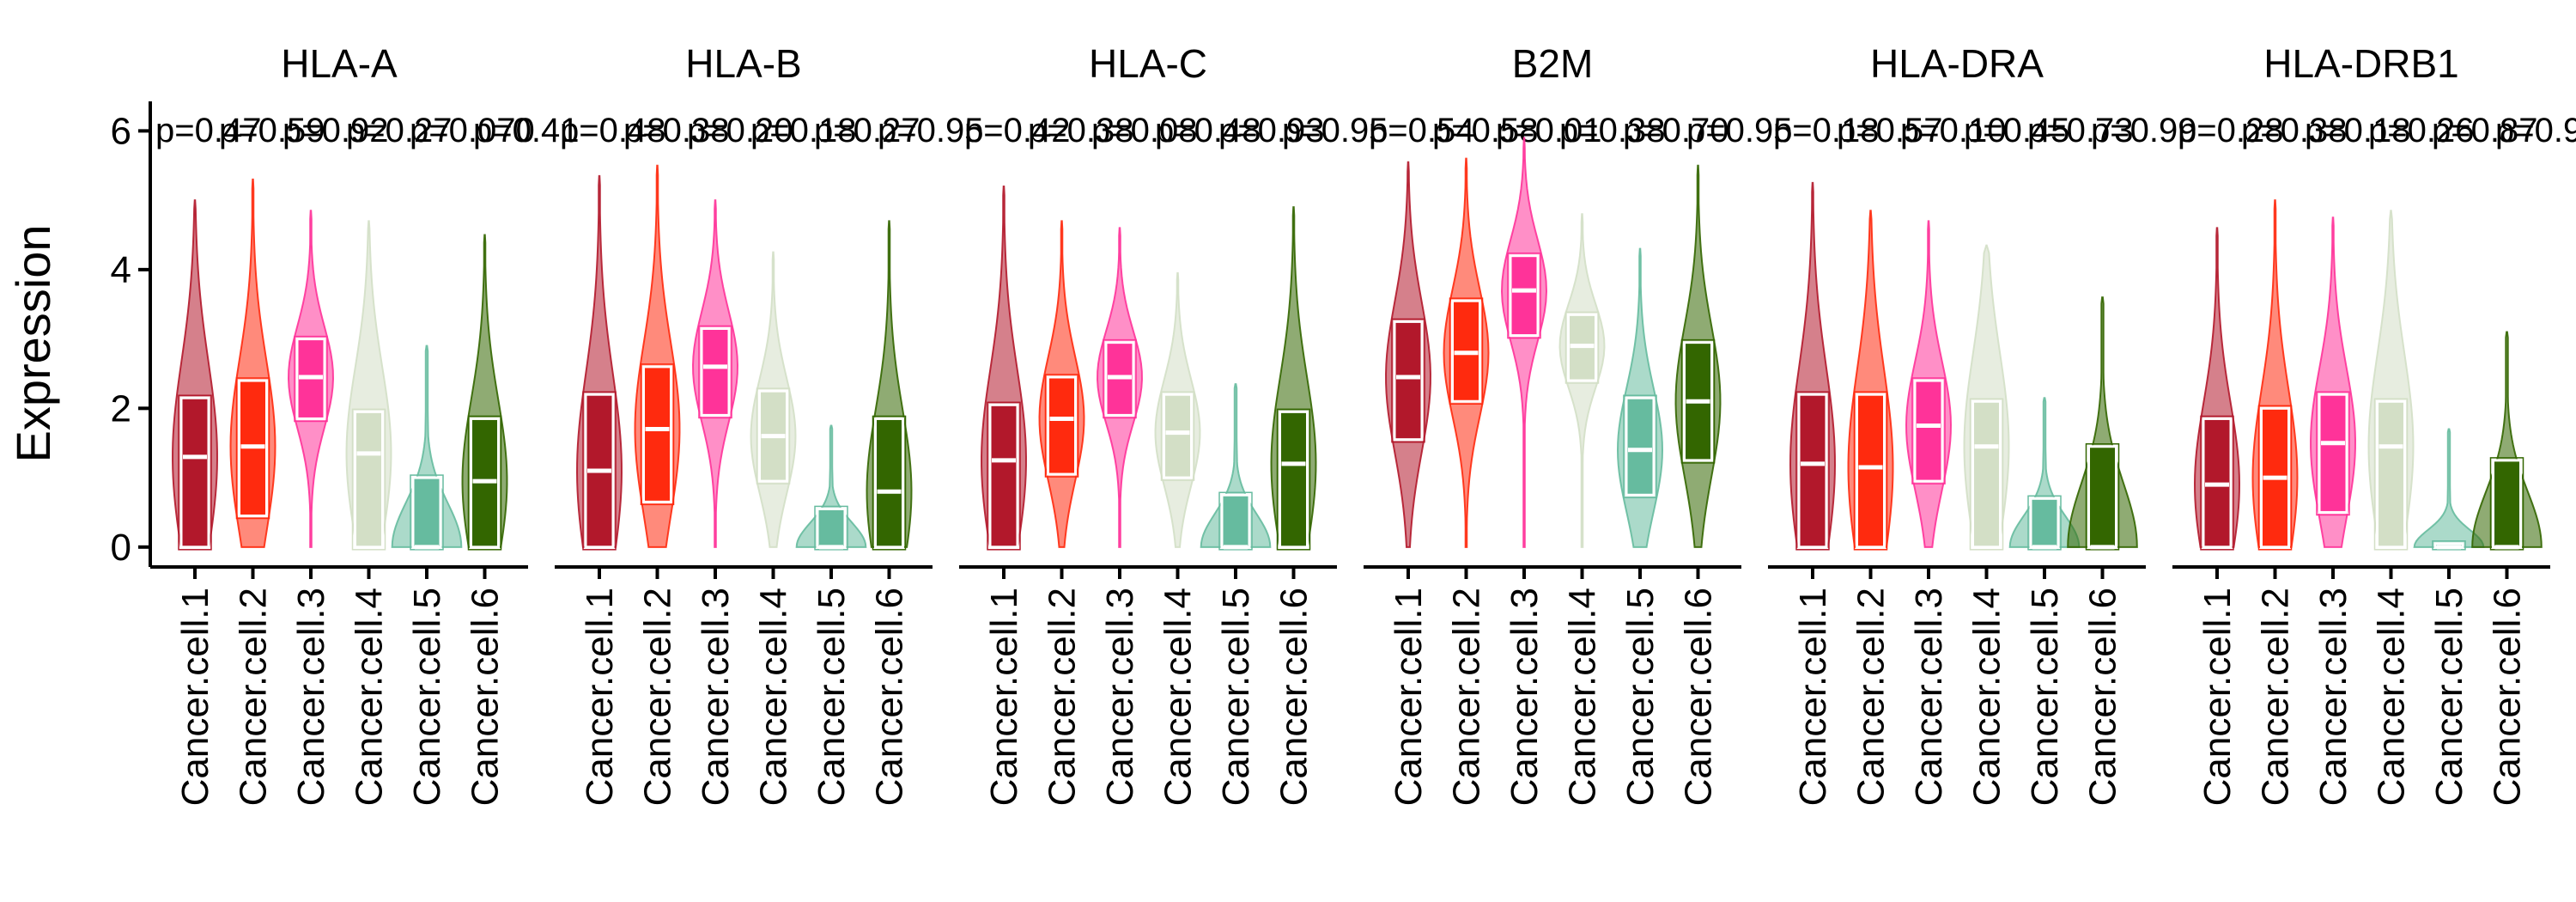 The image size is (2576, 902). I want to click on p-value-label: p=0.70, so click(1675, 130).